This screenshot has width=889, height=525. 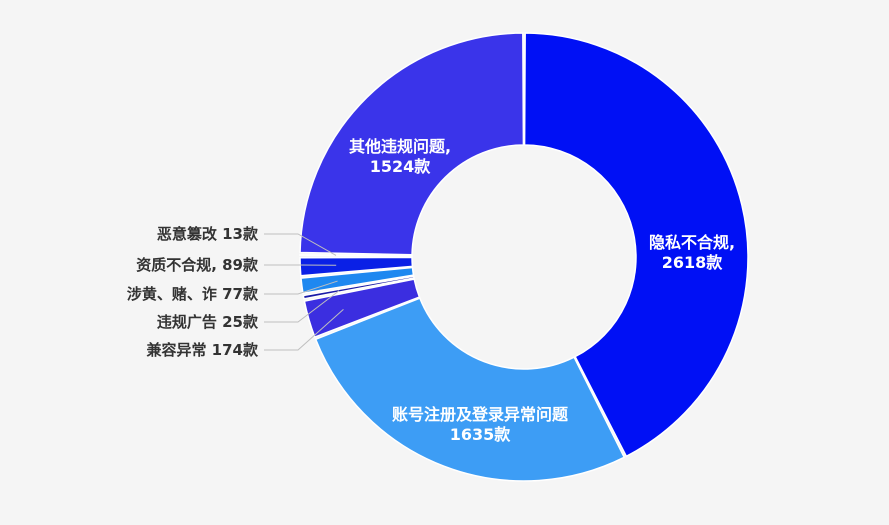 What do you see at coordinates (193, 294) in the screenshot?
I see `slice-label-4: 涉黄、赌、诈 77款` at bounding box center [193, 294].